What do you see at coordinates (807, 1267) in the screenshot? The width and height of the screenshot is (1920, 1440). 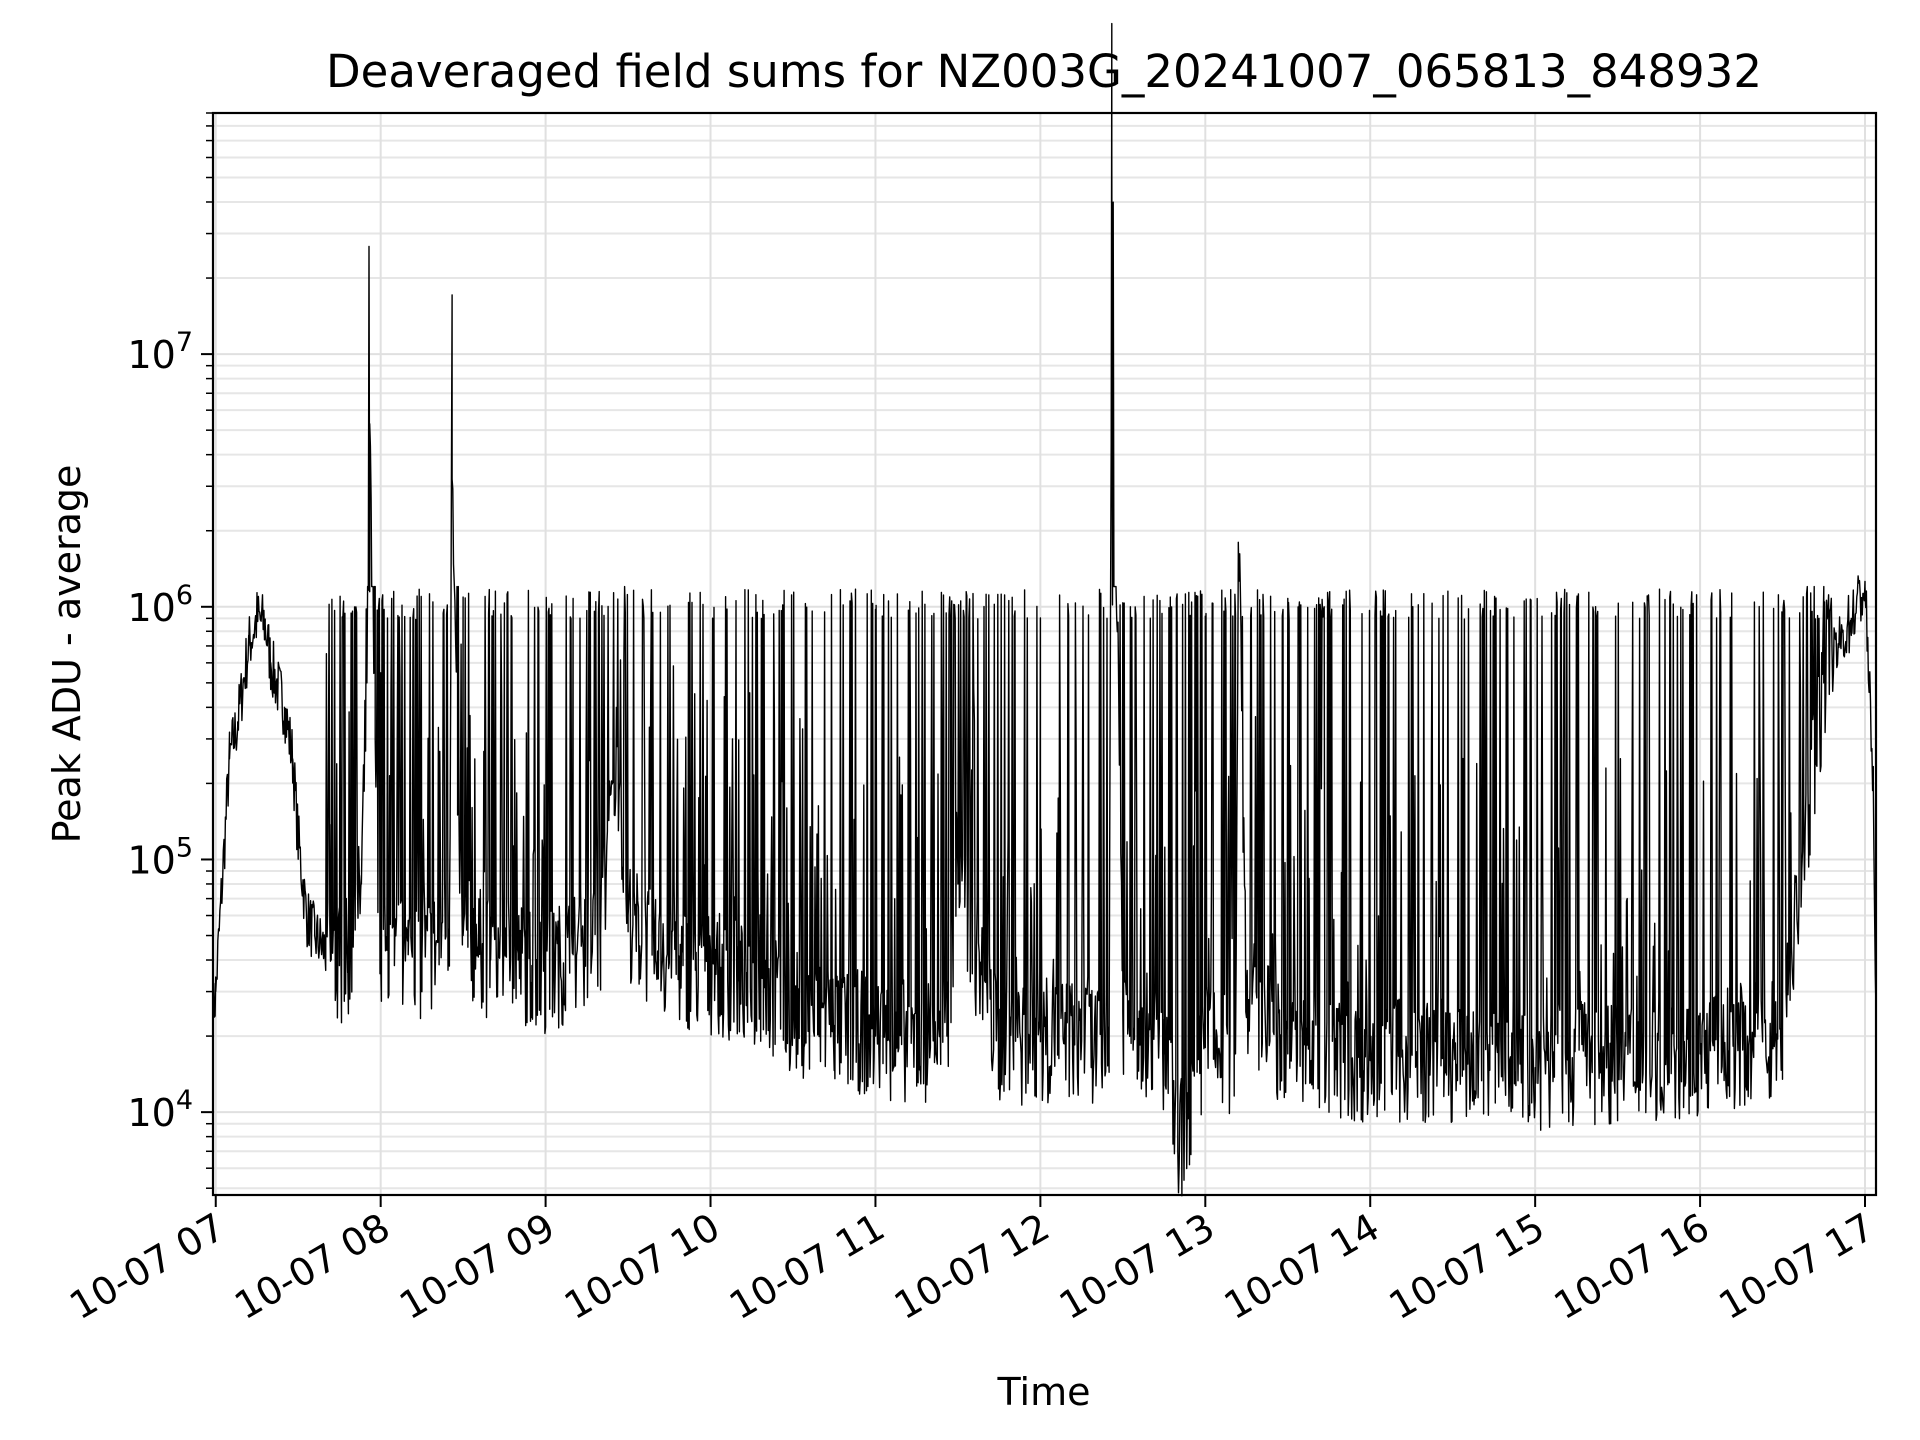 I see `x-tick-label: 10-07 11` at bounding box center [807, 1267].